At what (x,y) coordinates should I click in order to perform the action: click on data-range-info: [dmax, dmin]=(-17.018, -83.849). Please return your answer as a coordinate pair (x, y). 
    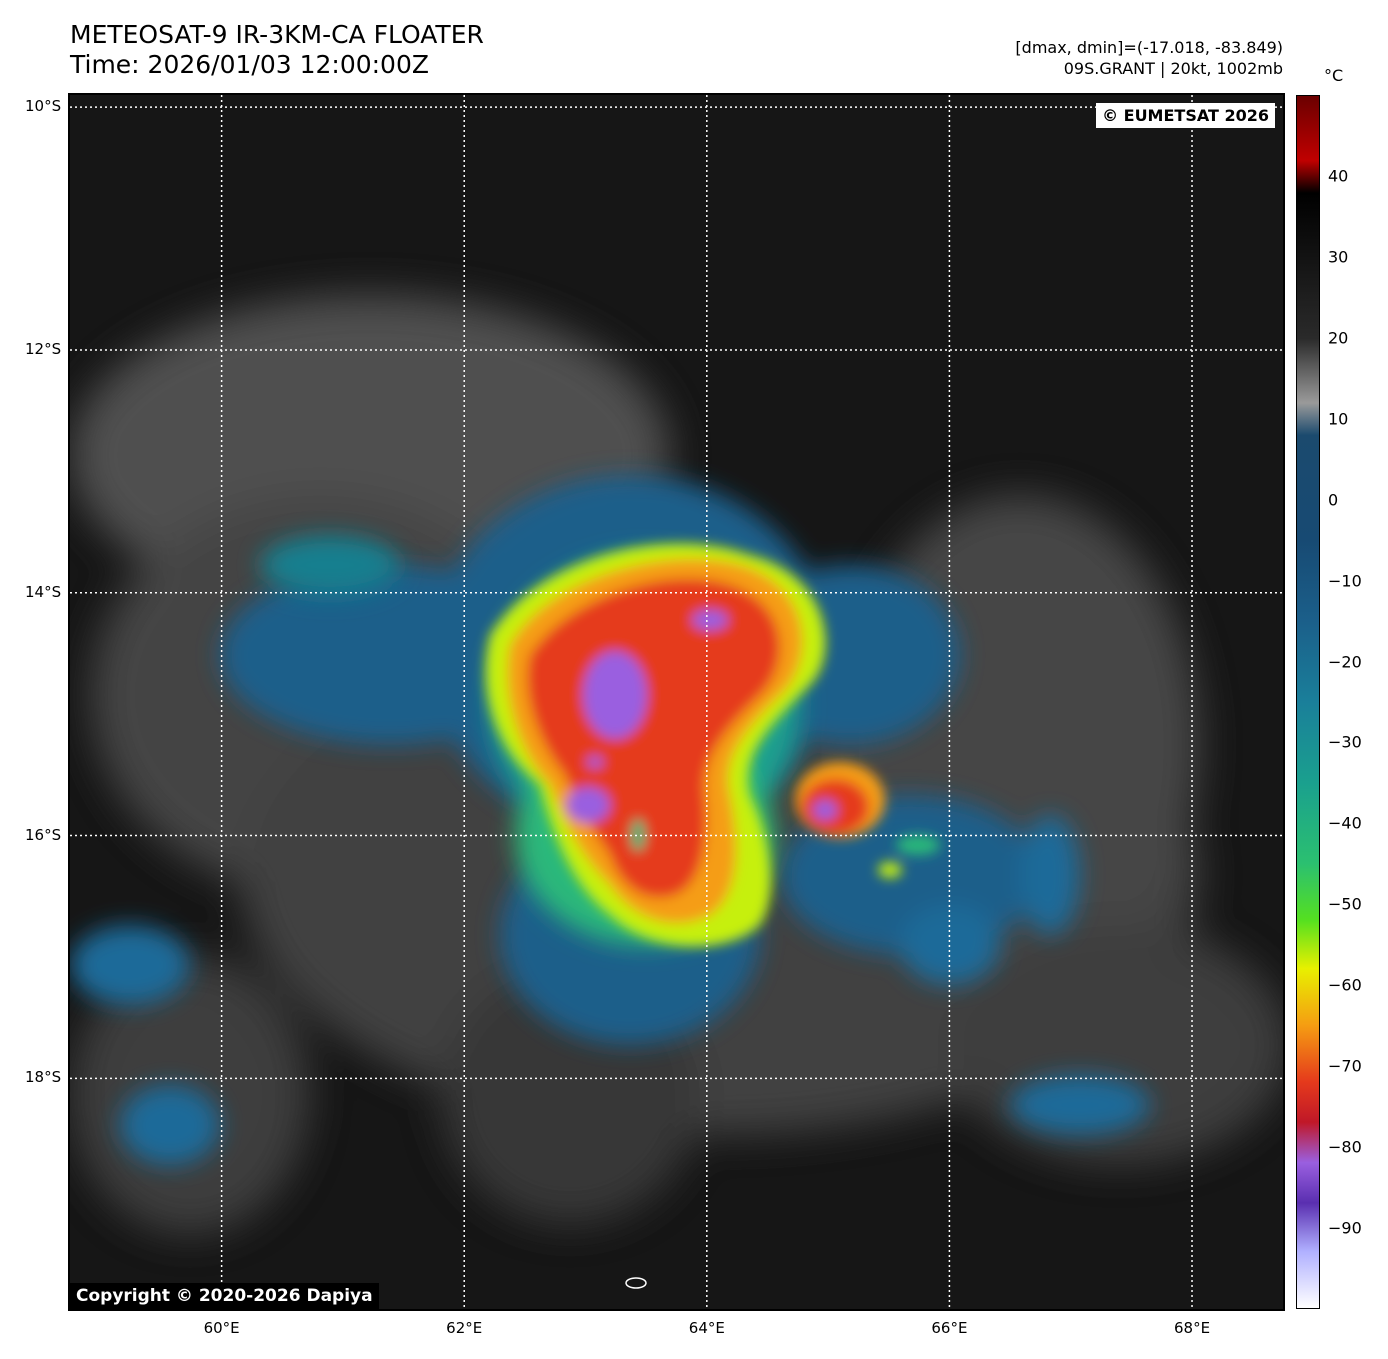
    Looking at the image, I should click on (1149, 47).